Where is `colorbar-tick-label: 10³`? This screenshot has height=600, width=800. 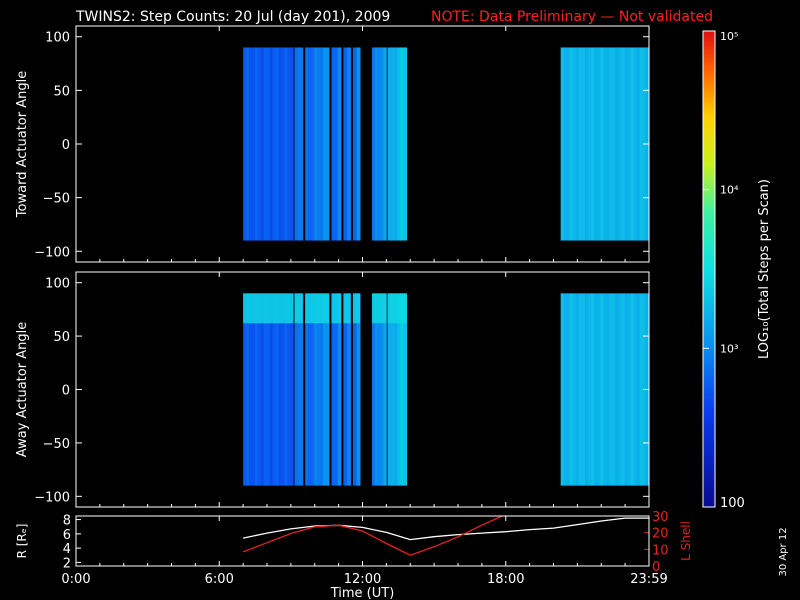
colorbar-tick-label: 10³ is located at coordinates (729, 348).